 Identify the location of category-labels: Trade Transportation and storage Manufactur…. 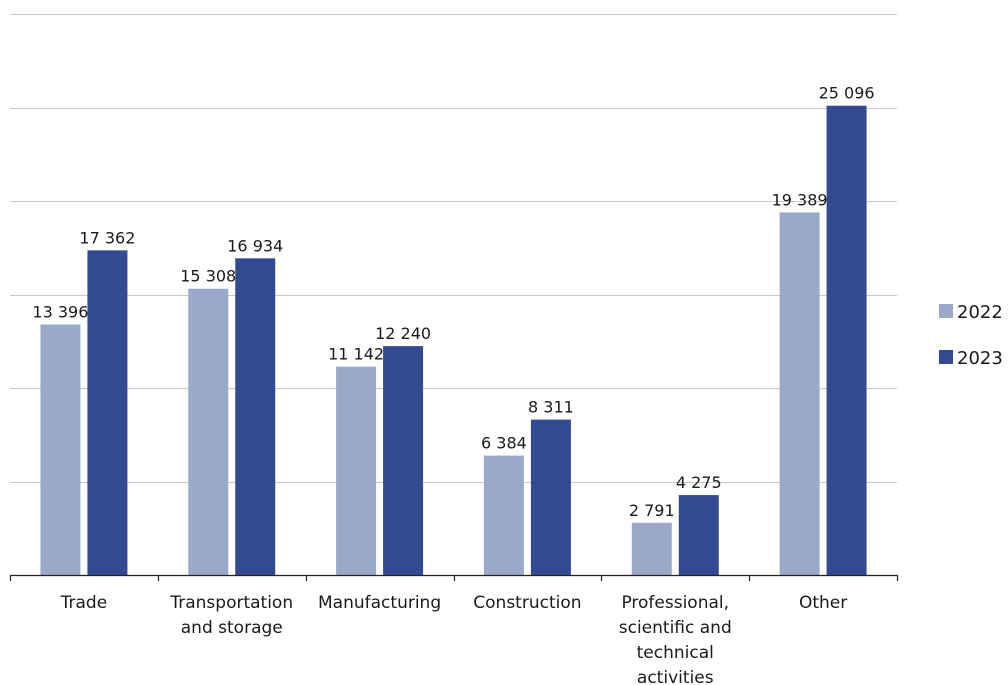
(454, 639).